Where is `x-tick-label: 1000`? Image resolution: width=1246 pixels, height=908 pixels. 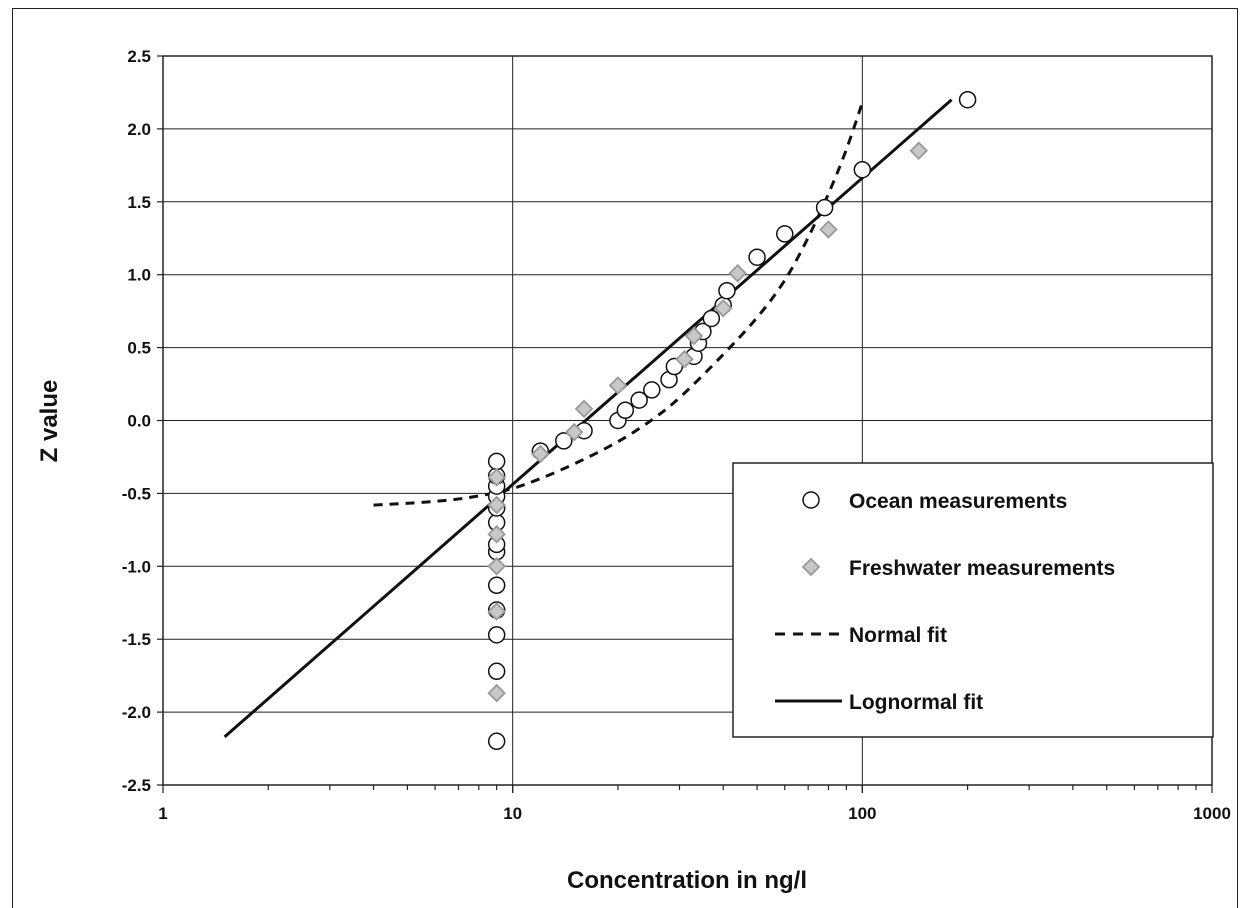
x-tick-label: 1000 is located at coordinates (1212, 813).